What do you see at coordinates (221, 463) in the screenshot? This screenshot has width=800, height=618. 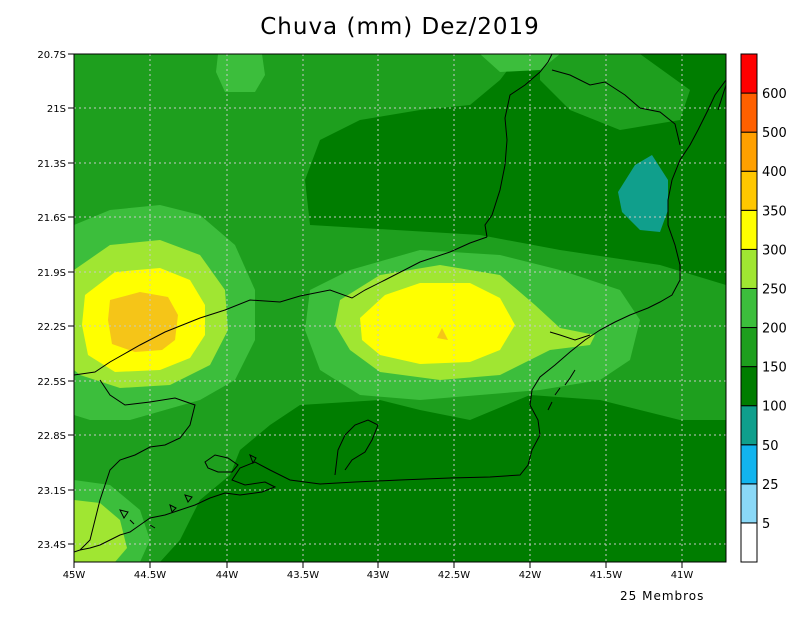 I see `ilha-grande` at bounding box center [221, 463].